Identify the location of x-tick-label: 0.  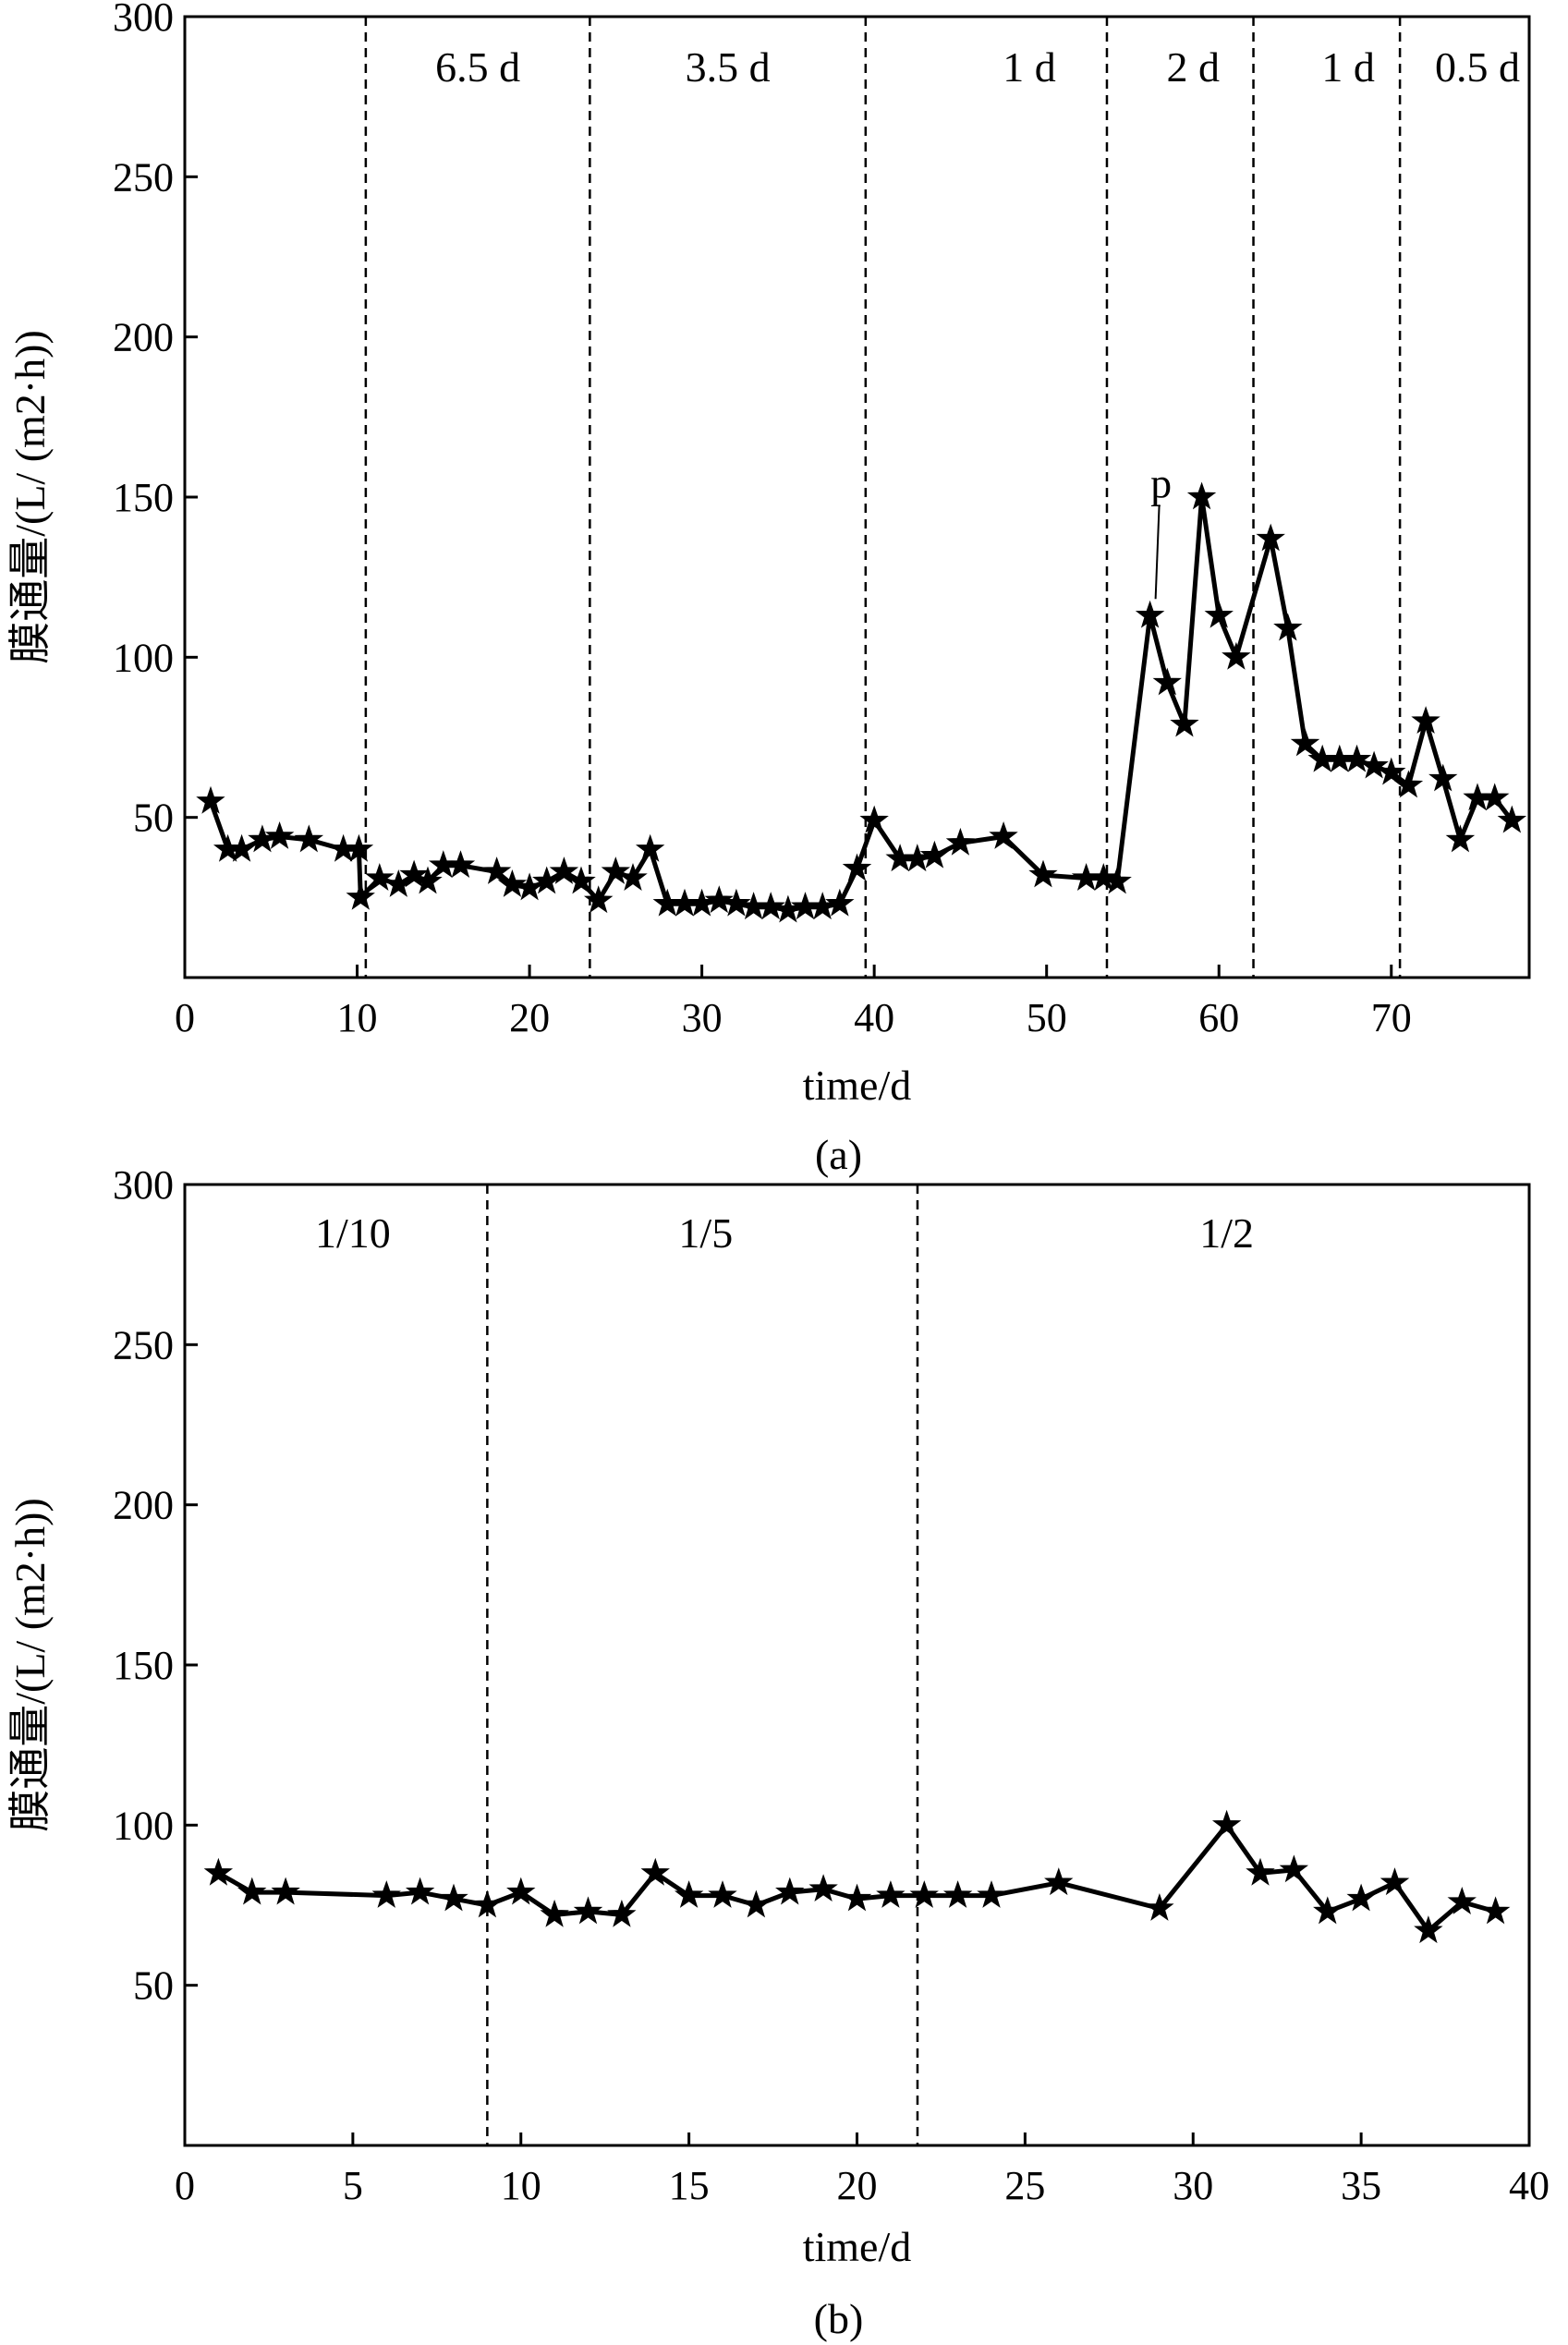
(185, 2185).